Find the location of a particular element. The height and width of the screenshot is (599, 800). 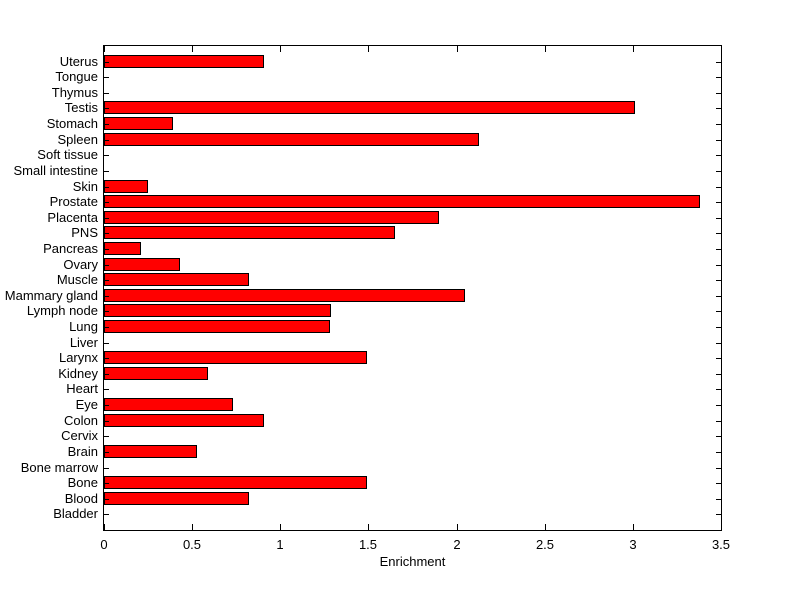

y-tick-label: Bladder is located at coordinates (75, 513).